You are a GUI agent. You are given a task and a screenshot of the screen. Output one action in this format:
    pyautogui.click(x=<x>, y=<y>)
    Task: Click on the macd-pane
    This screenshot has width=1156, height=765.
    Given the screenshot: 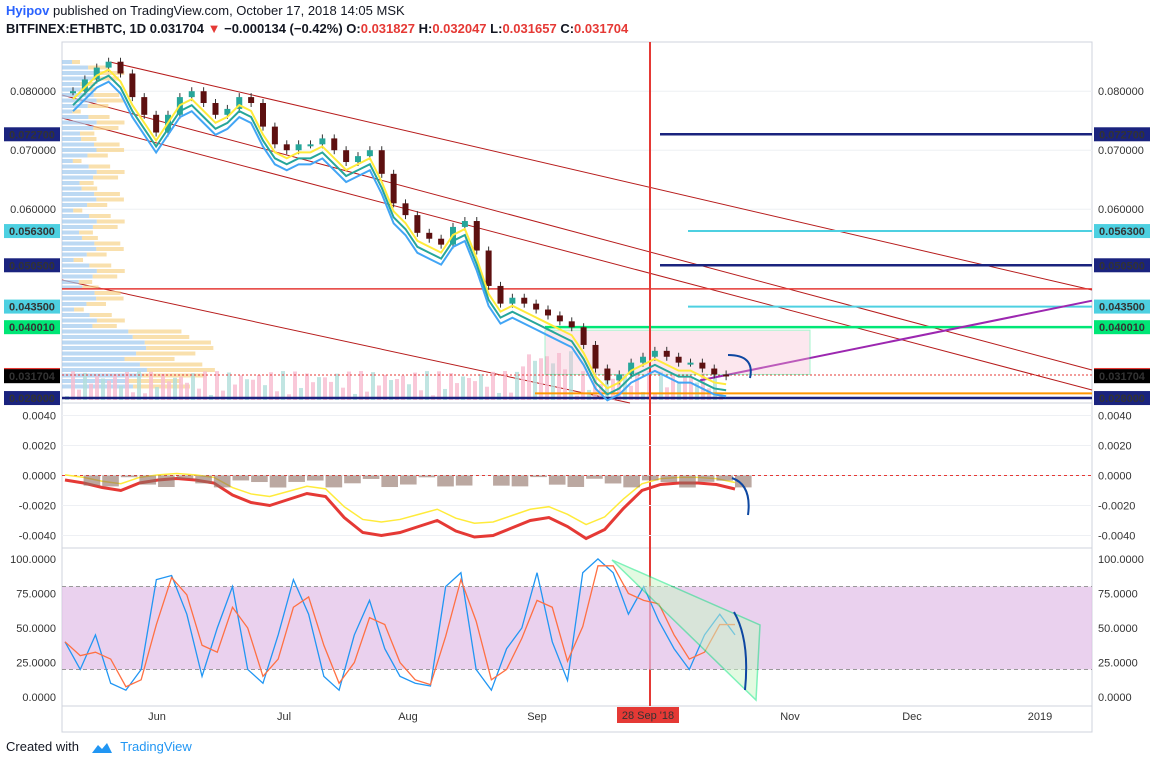 What is the action you would take?
    pyautogui.click(x=577, y=478)
    